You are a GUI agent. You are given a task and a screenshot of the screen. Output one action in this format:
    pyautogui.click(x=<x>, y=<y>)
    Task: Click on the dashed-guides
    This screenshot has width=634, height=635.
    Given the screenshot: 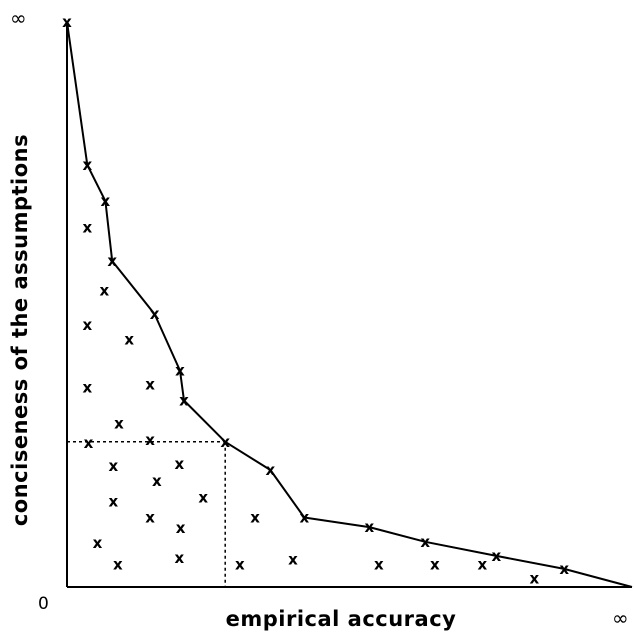 What is the action you would take?
    pyautogui.click(x=146, y=514)
    